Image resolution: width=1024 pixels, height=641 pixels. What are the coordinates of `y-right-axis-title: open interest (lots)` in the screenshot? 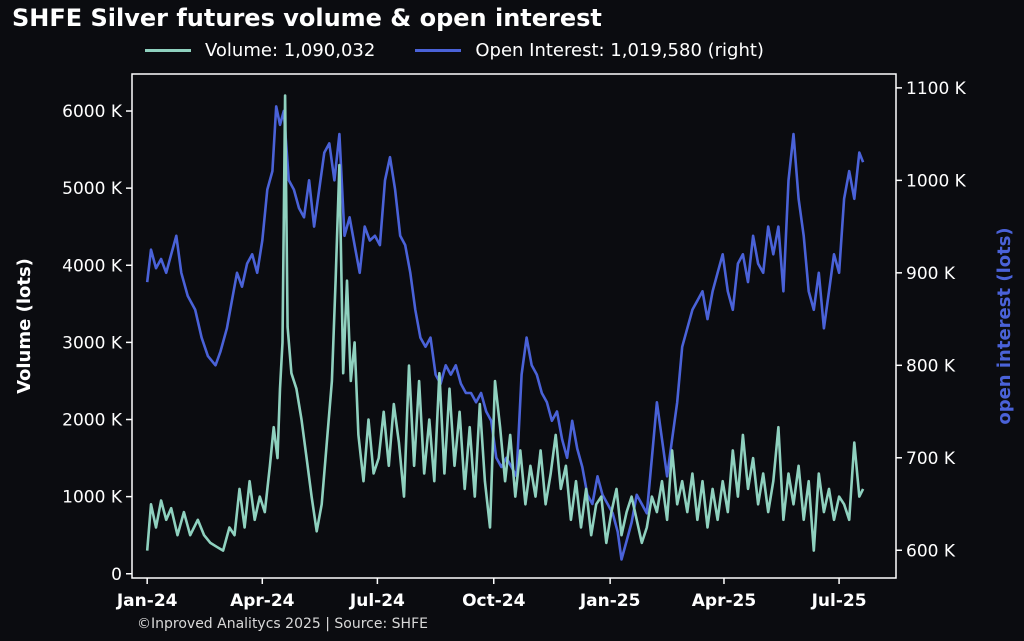 It's located at (1004, 325).